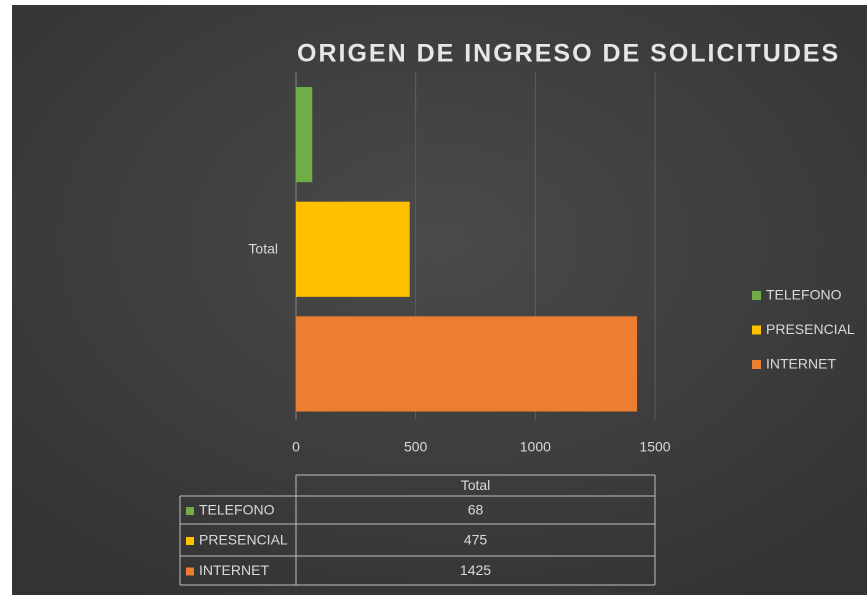 This screenshot has height=595, width=867. What do you see at coordinates (801, 364) in the screenshot?
I see `legend-label: INTERNET` at bounding box center [801, 364].